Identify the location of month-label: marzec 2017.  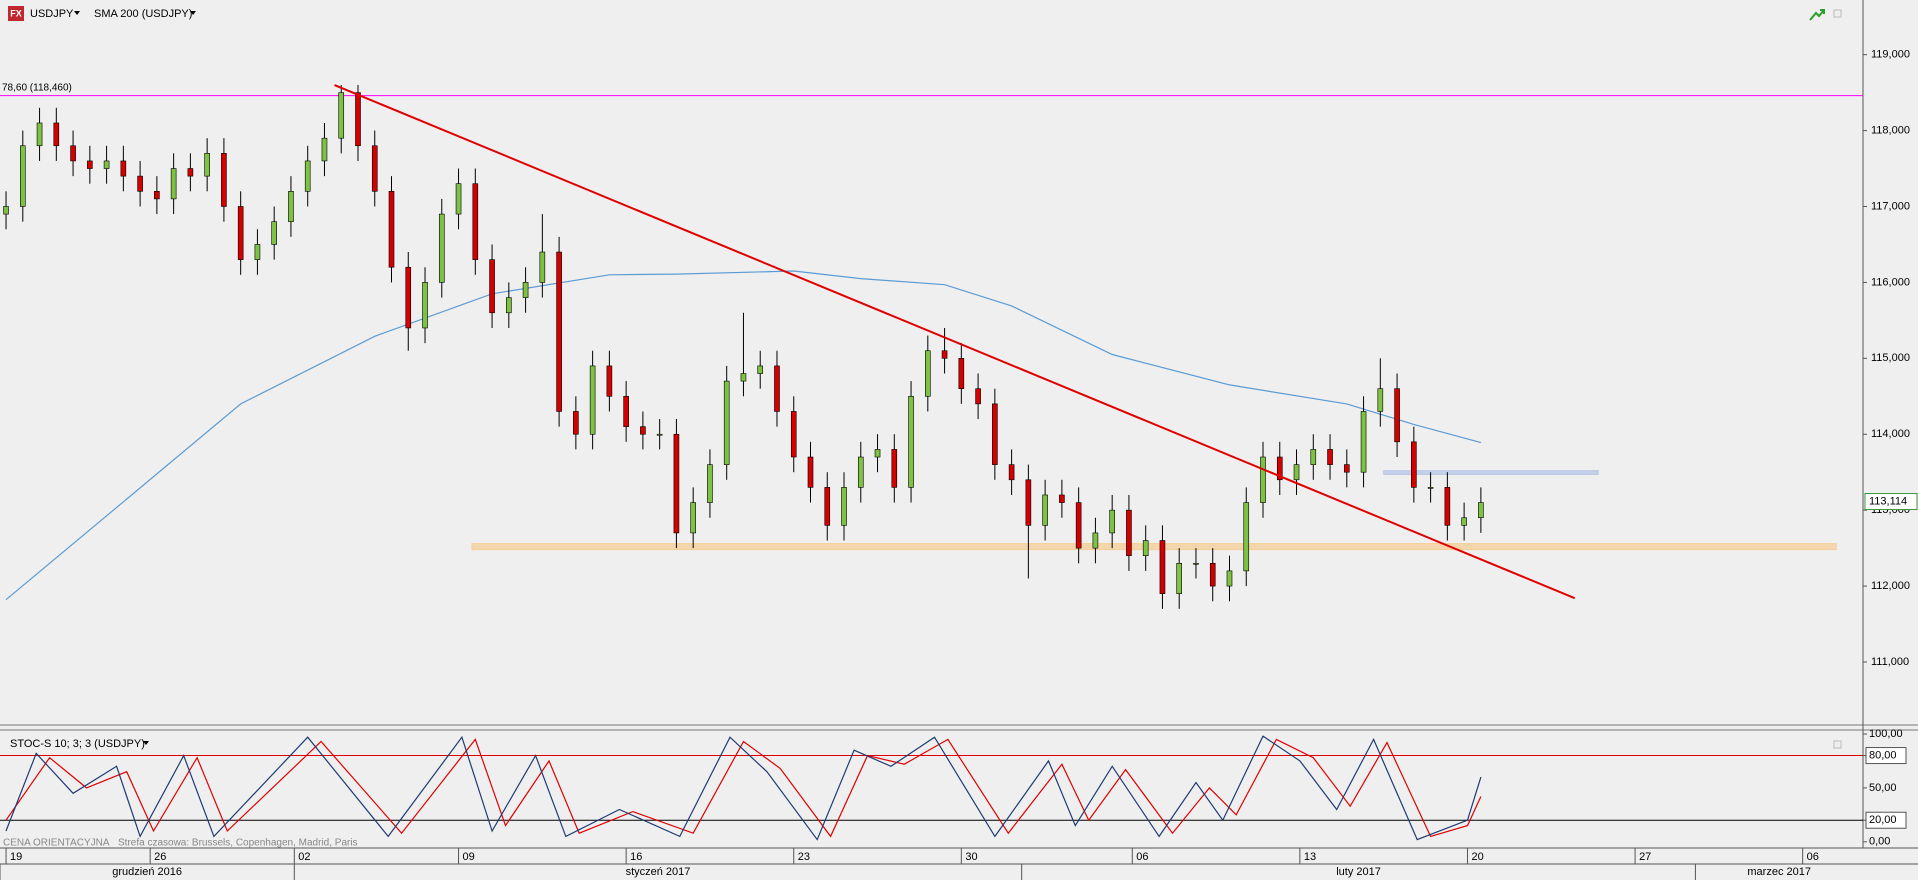
(1779, 872).